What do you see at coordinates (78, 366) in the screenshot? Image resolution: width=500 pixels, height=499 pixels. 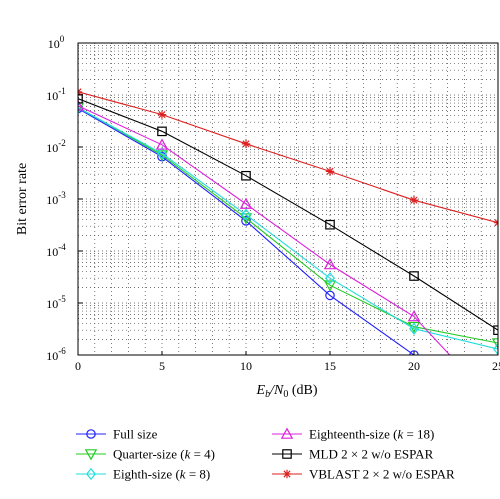 I see `x-tick-label: 0` at bounding box center [78, 366].